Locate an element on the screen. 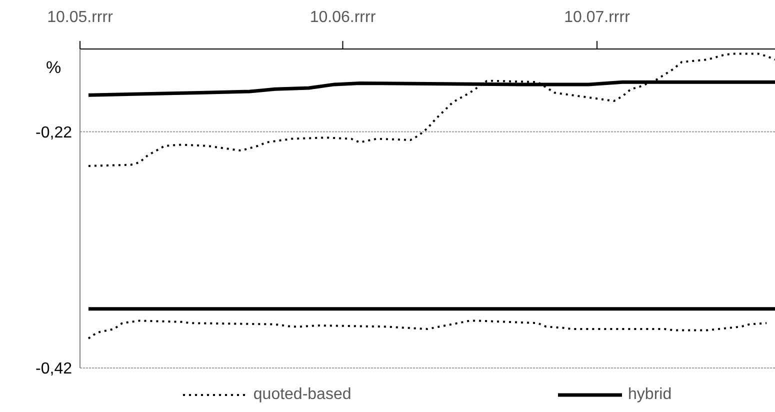 This screenshot has height=412, width=775. y-tick-label: -0,22 is located at coordinates (54, 133).